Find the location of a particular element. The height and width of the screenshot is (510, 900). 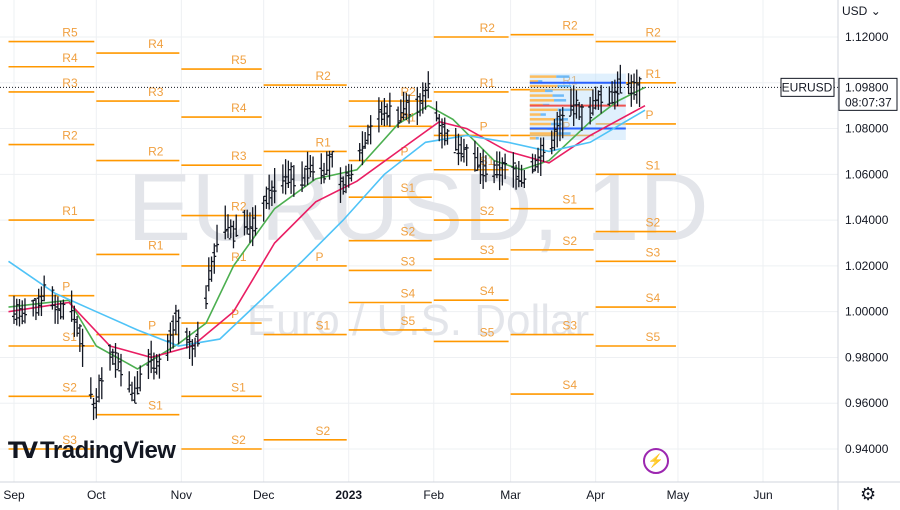

x-tick-label: Jun is located at coordinates (762, 495).